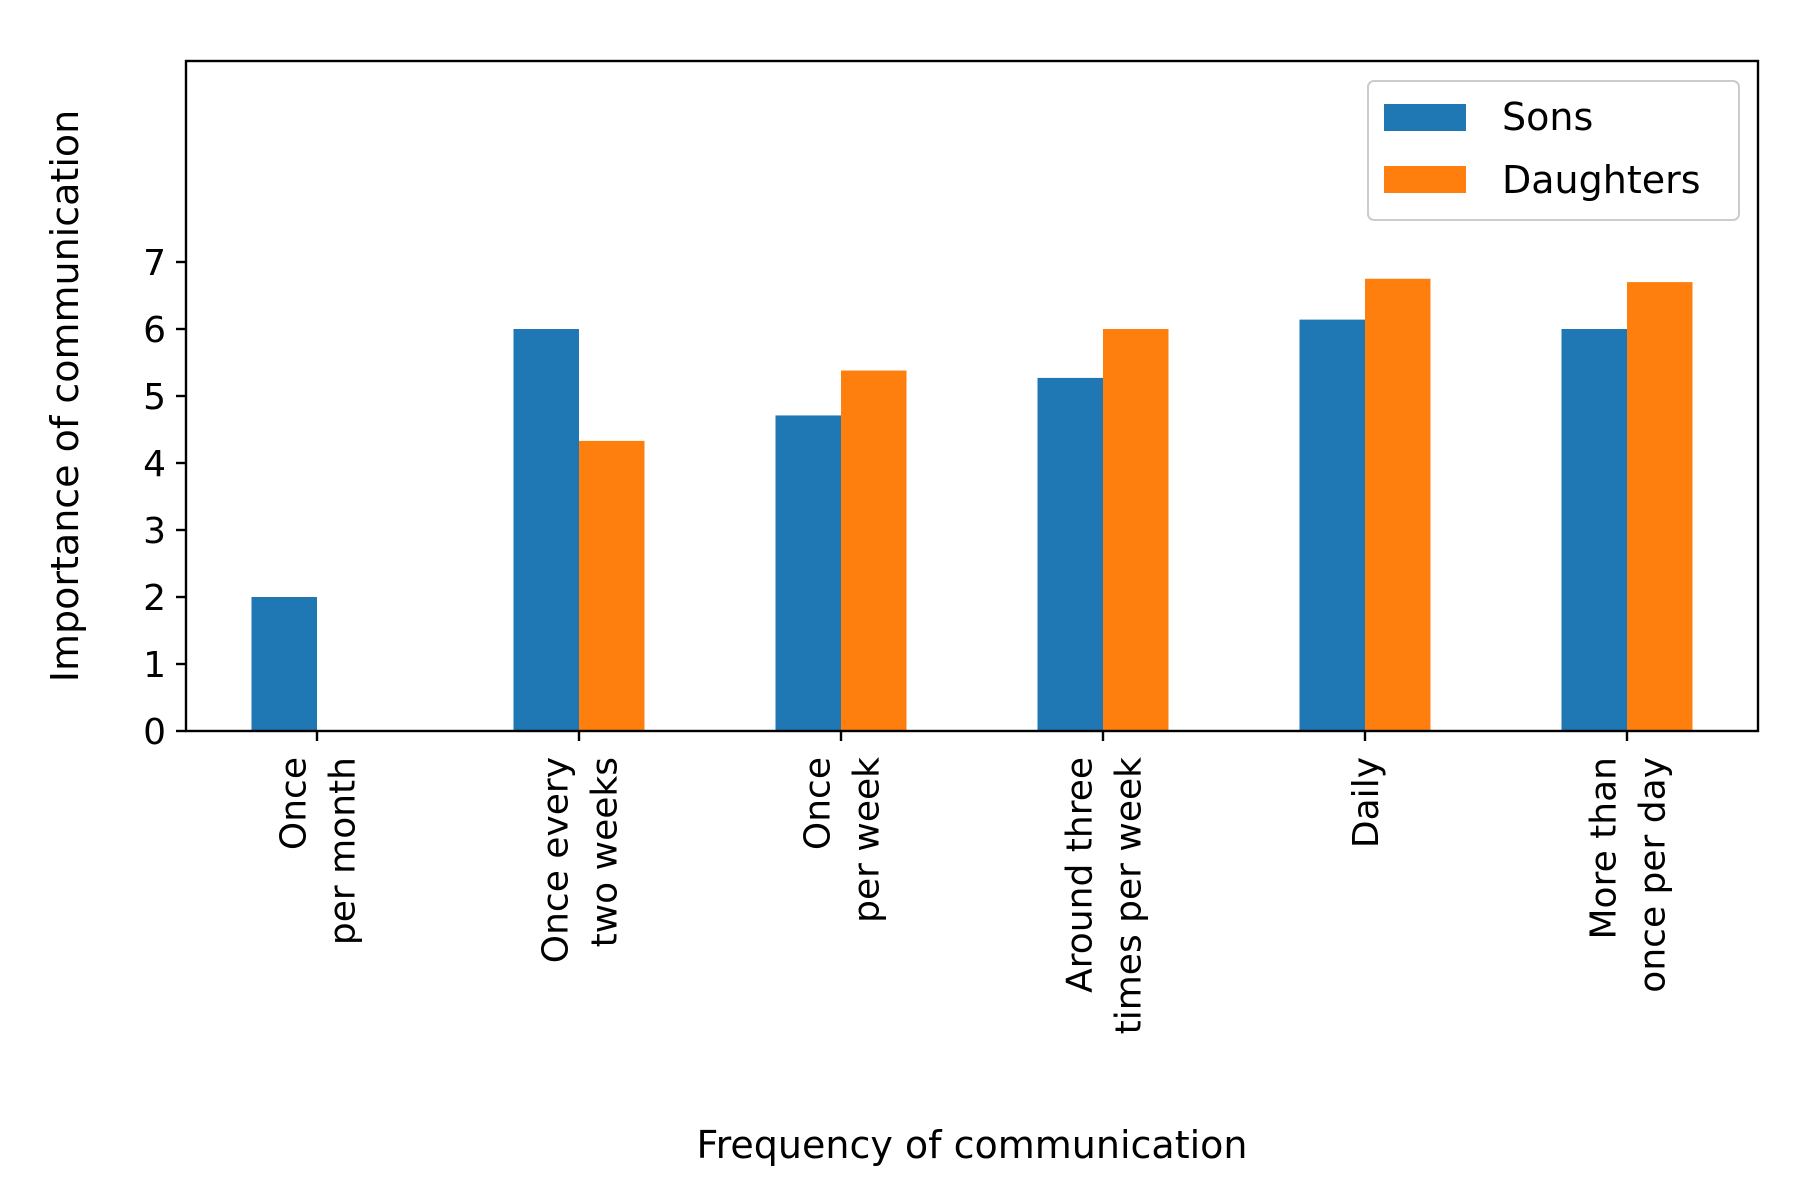 This screenshot has width=1800, height=1200. What do you see at coordinates (1553, 150) in the screenshot?
I see `legend: Sons Daughters` at bounding box center [1553, 150].